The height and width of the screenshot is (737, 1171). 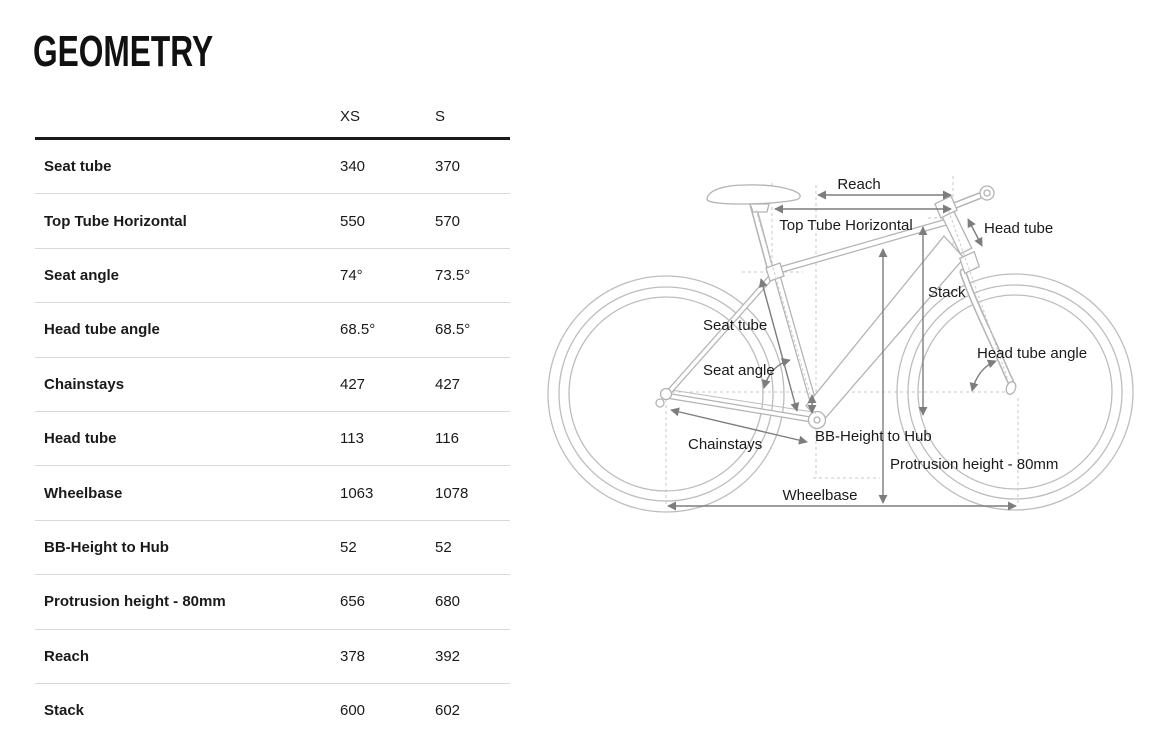 I want to click on bottom-bracket, so click(x=817, y=420).